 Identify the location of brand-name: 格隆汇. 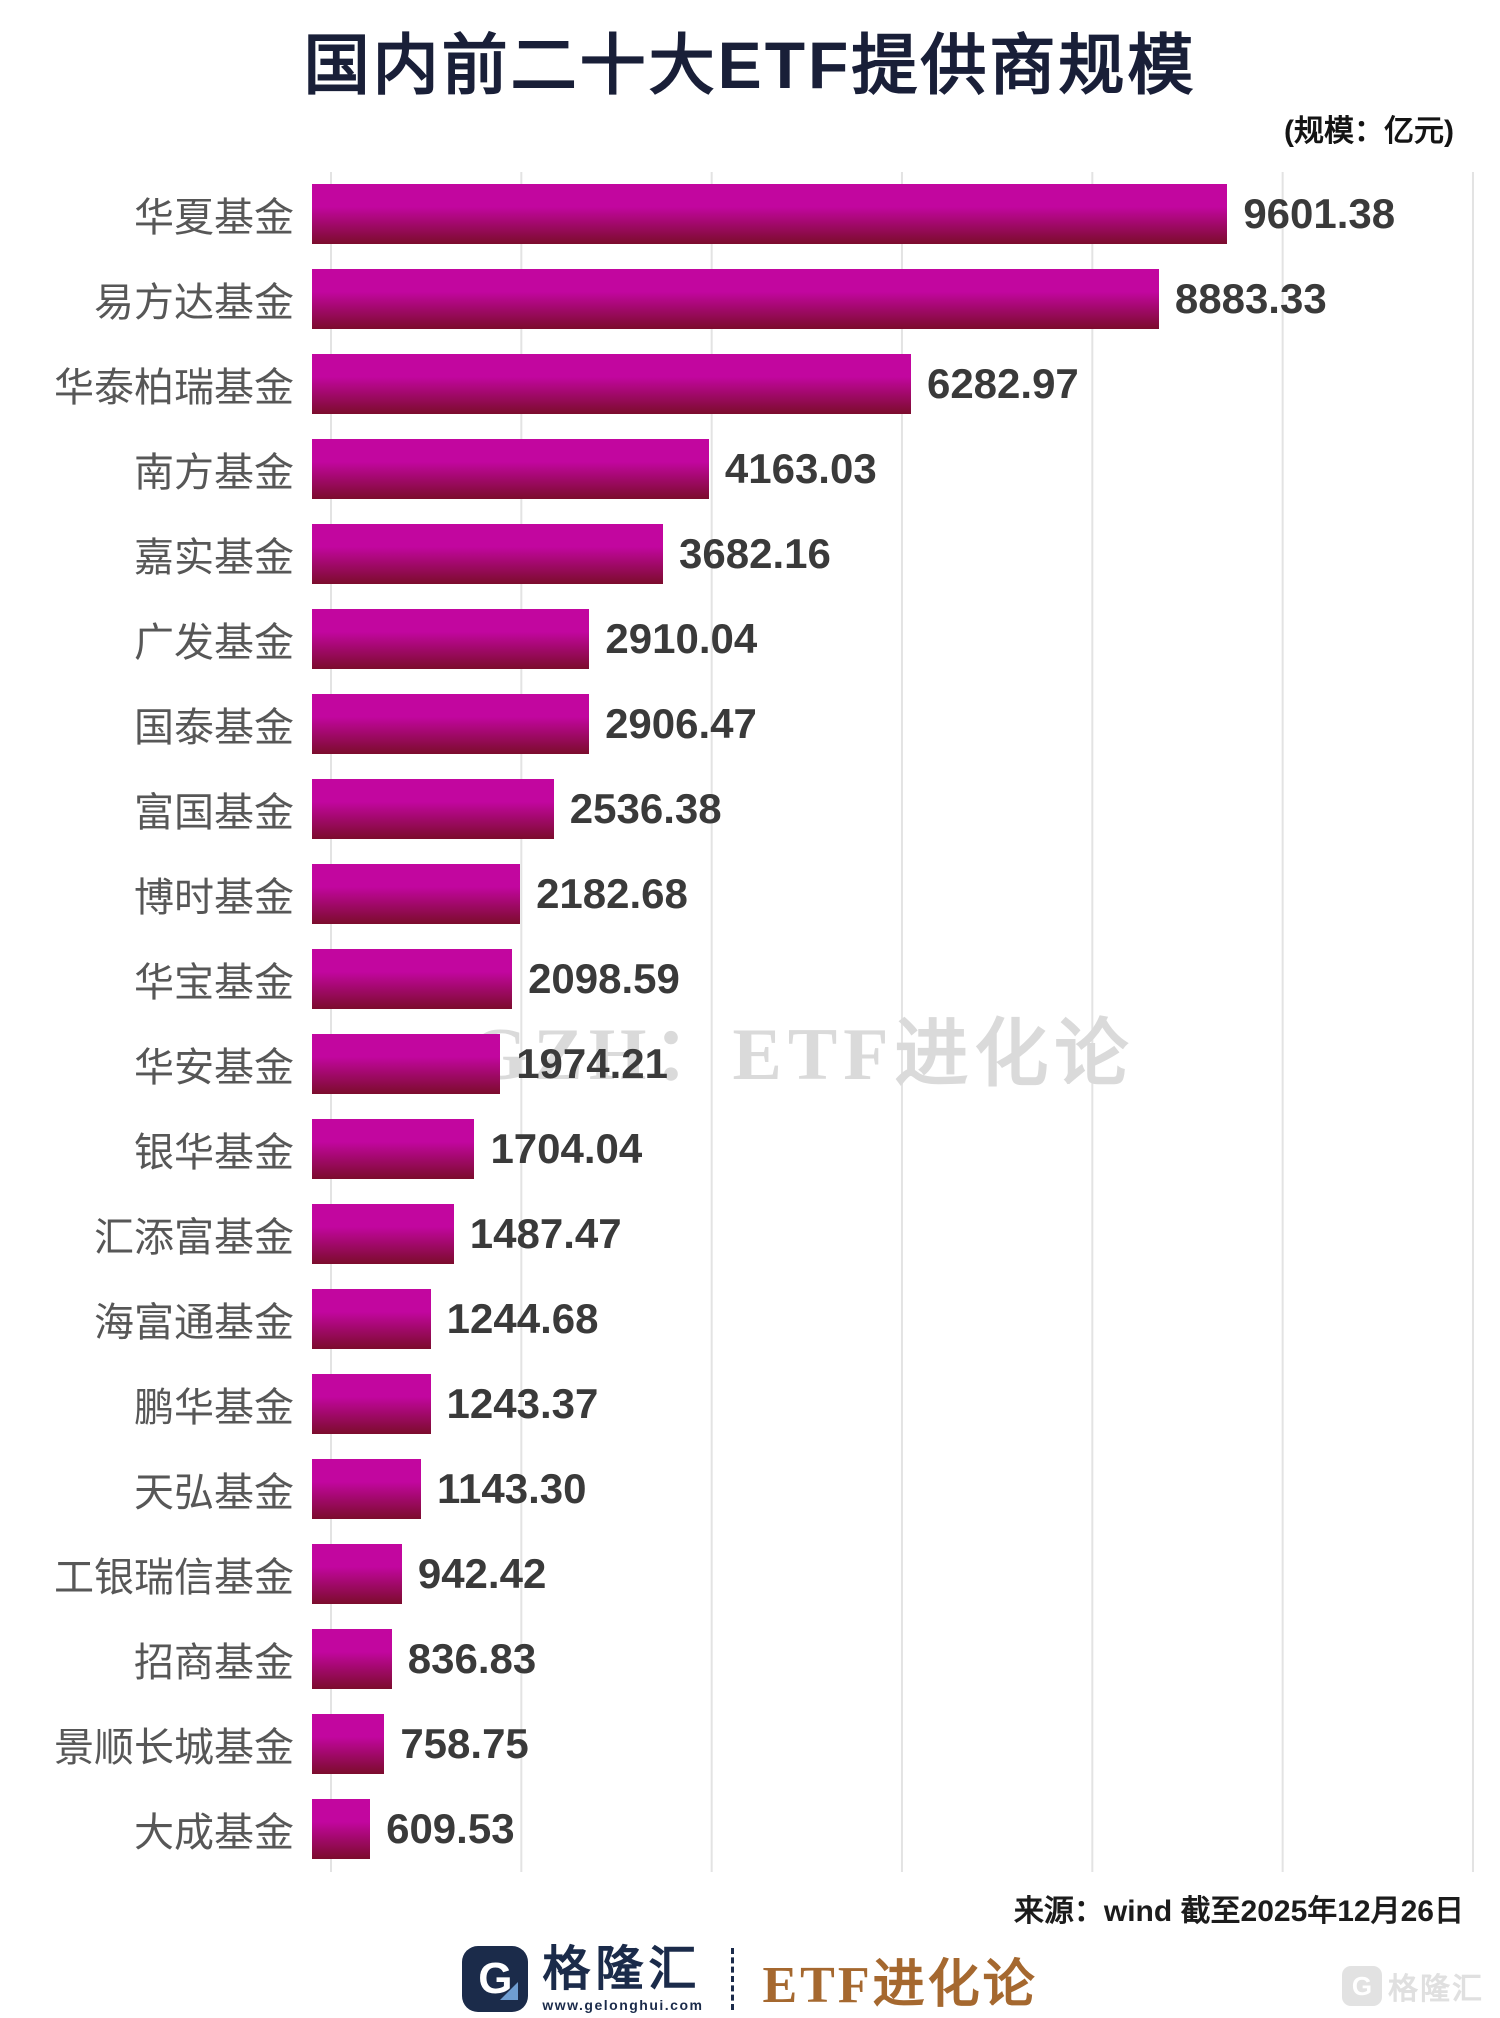
(622, 1969).